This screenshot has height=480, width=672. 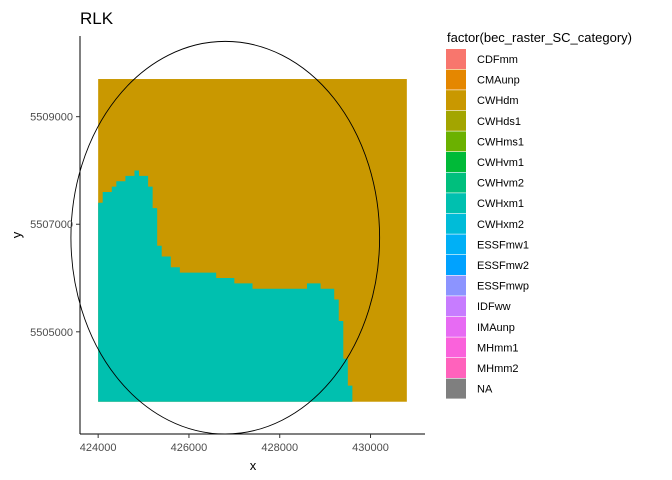 What do you see at coordinates (498, 348) in the screenshot?
I see `legend-label-mhmm1: MHmm1` at bounding box center [498, 348].